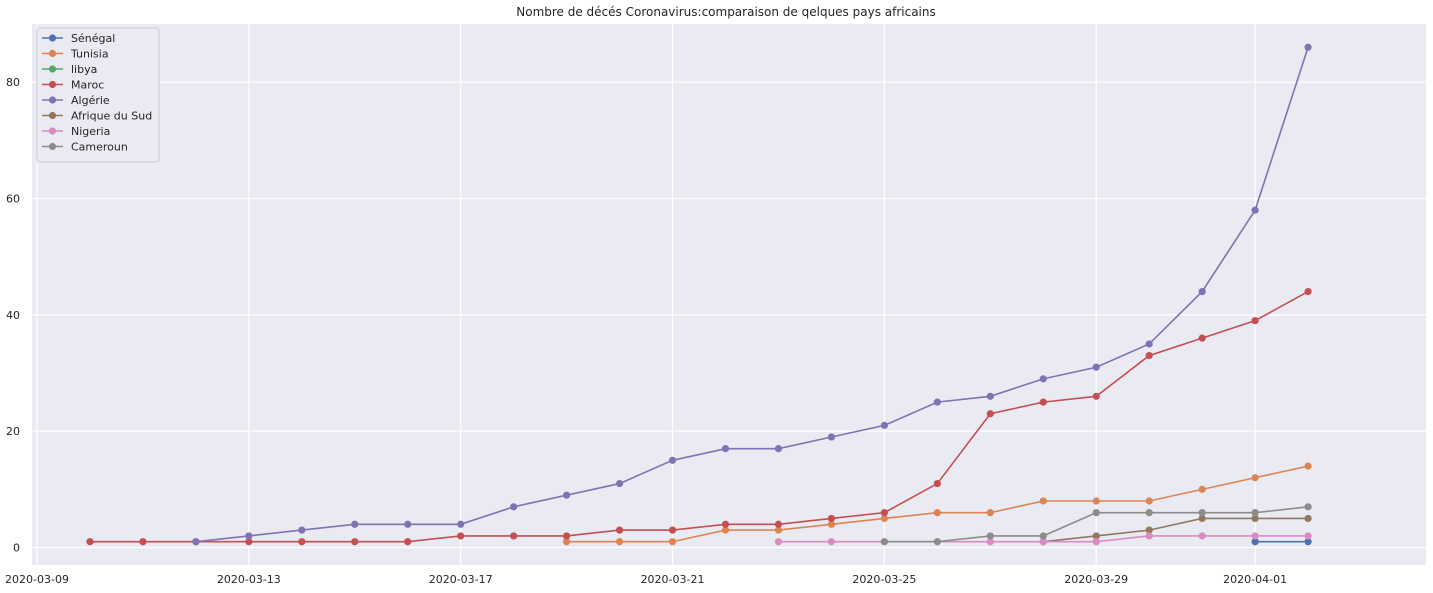 This screenshot has width=1433, height=593. Describe the element at coordinates (673, 579) in the screenshot. I see `x-tick-label: 2020-03-21` at that location.